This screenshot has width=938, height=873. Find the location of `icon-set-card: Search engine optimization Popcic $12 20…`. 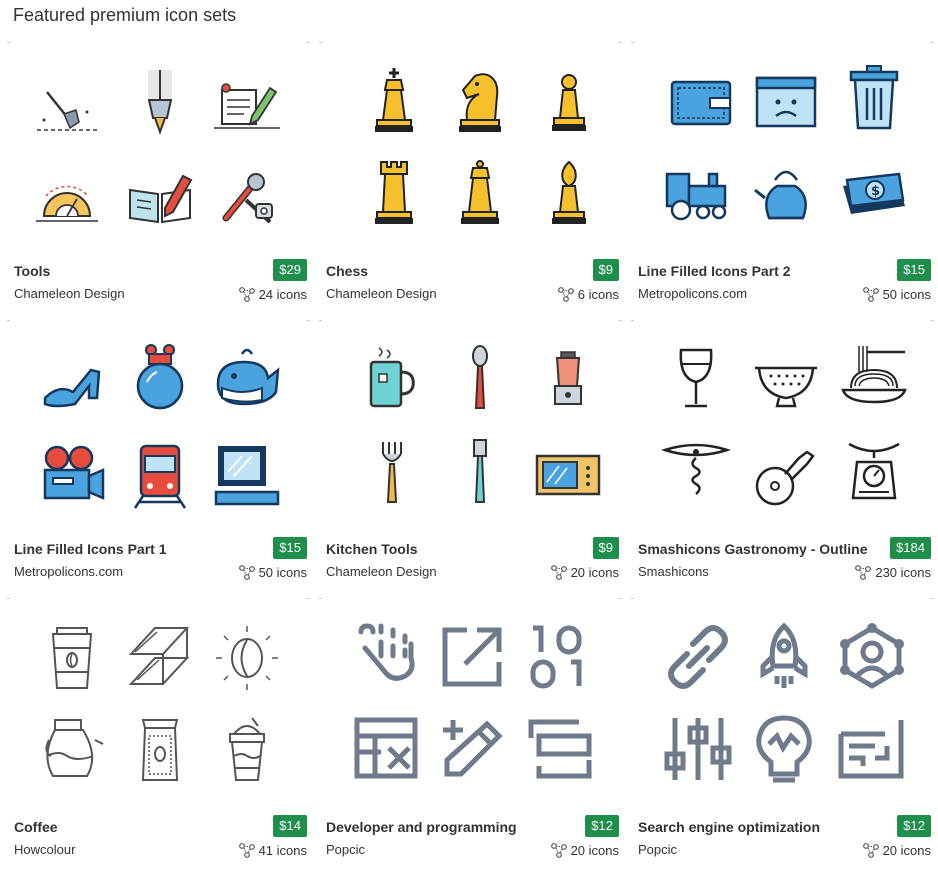

icon-set-card: Search engine optimization Popcic $12 20… is located at coordinates (784, 733).